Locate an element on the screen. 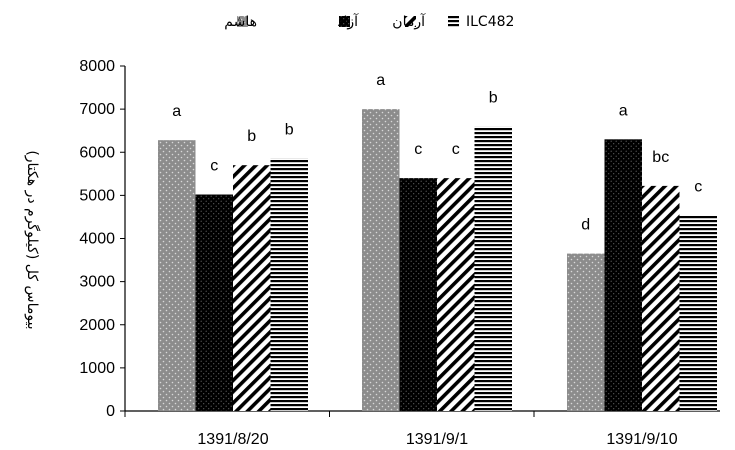 This screenshot has width=735, height=450. y-tick-label: 6000 is located at coordinates (97, 152).